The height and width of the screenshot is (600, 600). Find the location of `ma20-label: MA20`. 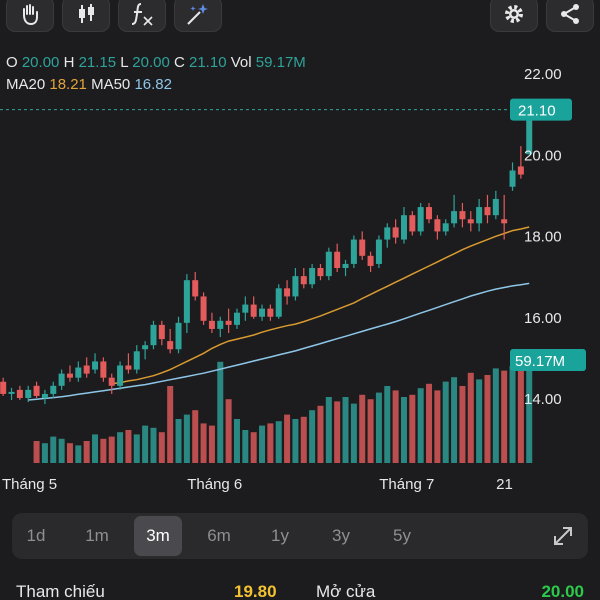

ma20-label: MA20 is located at coordinates (26, 84).